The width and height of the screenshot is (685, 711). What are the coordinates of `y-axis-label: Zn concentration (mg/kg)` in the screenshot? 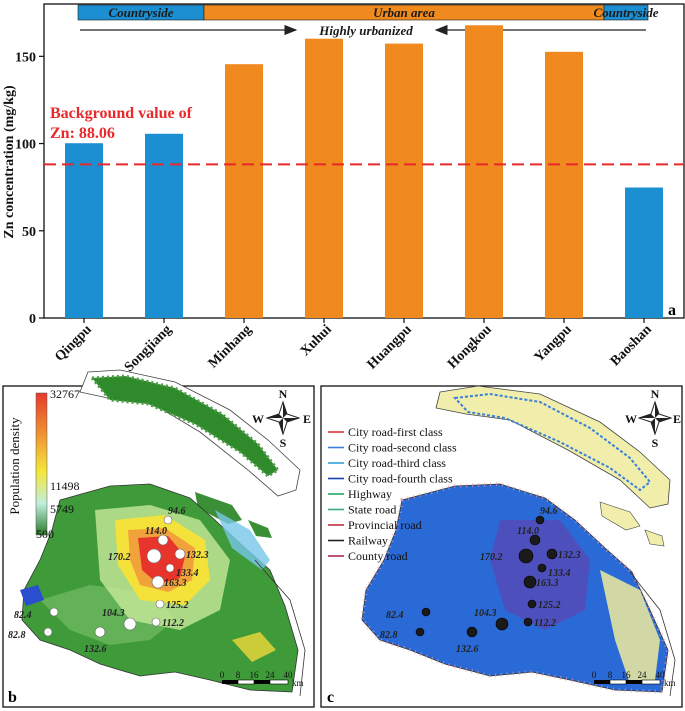 It's located at (9, 162).